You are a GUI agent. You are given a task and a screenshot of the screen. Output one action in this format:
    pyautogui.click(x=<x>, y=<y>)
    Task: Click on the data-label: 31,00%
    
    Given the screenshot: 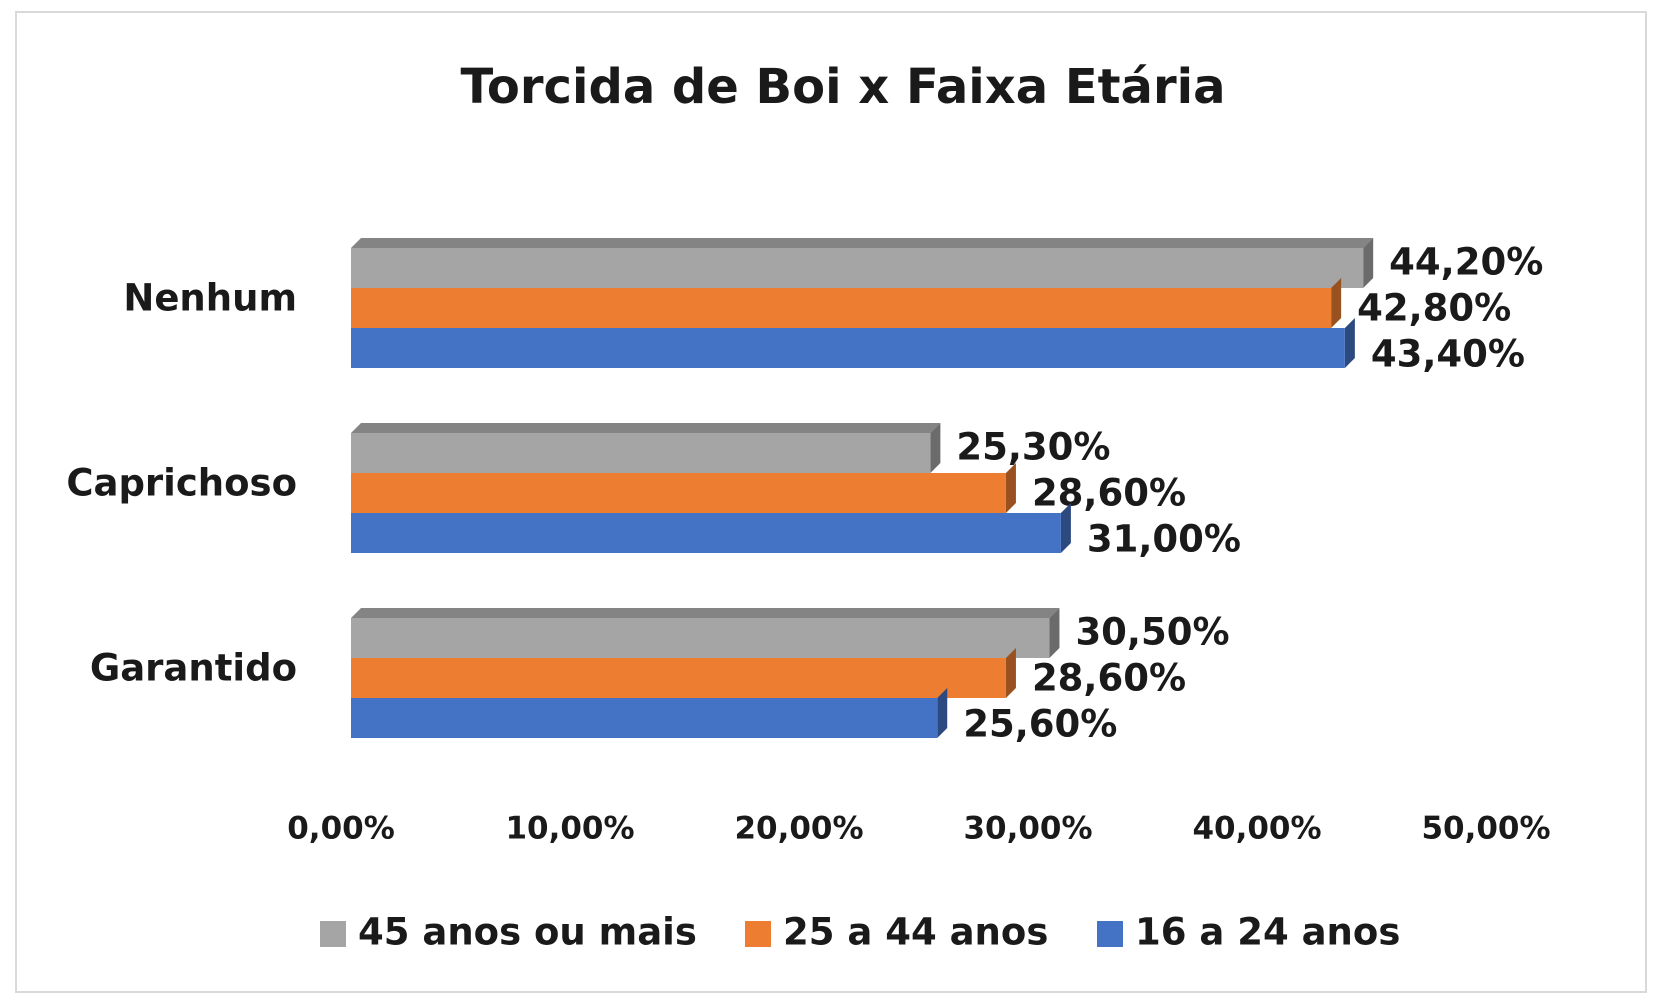 What is the action you would take?
    pyautogui.click(x=1164, y=539)
    